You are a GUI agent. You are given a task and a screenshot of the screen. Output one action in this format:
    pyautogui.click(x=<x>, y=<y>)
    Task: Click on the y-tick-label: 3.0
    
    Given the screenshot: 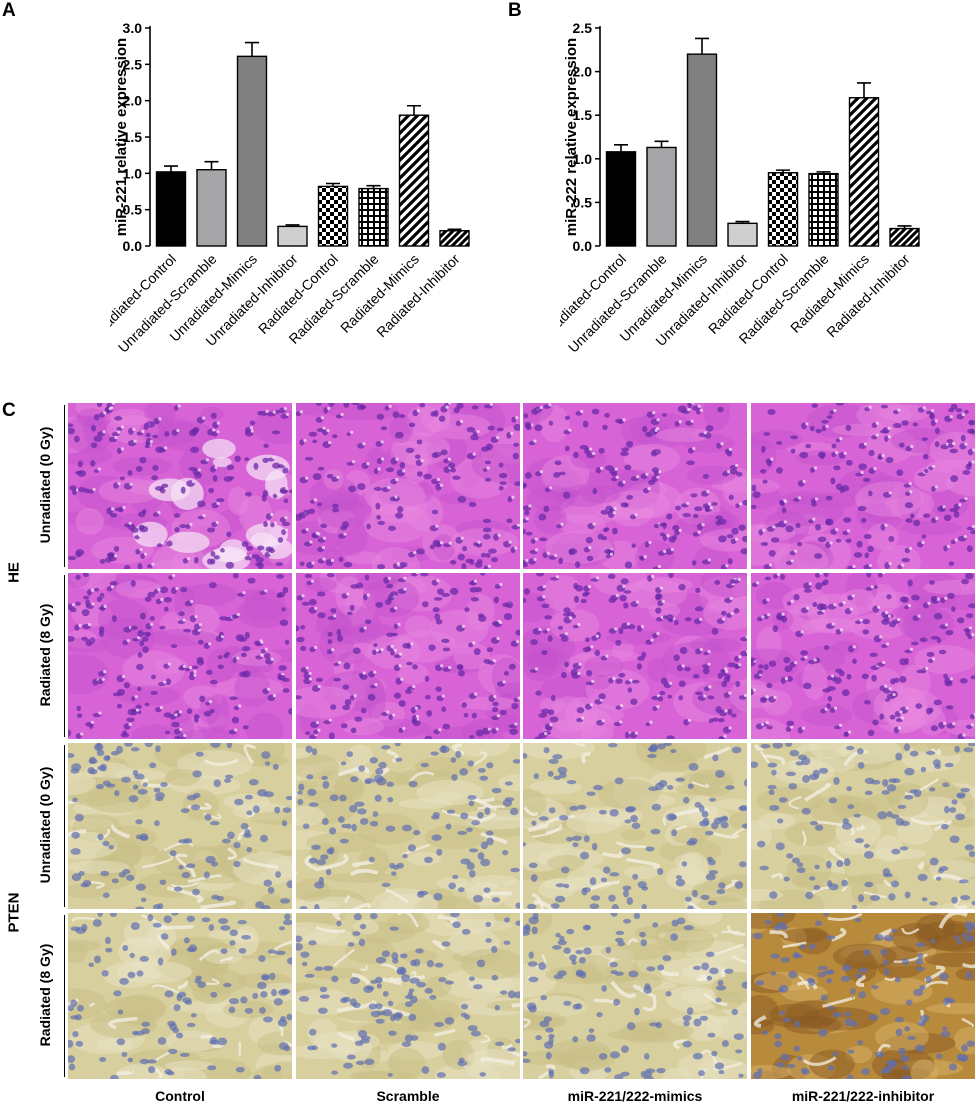 What is the action you would take?
    pyautogui.click(x=133, y=28)
    